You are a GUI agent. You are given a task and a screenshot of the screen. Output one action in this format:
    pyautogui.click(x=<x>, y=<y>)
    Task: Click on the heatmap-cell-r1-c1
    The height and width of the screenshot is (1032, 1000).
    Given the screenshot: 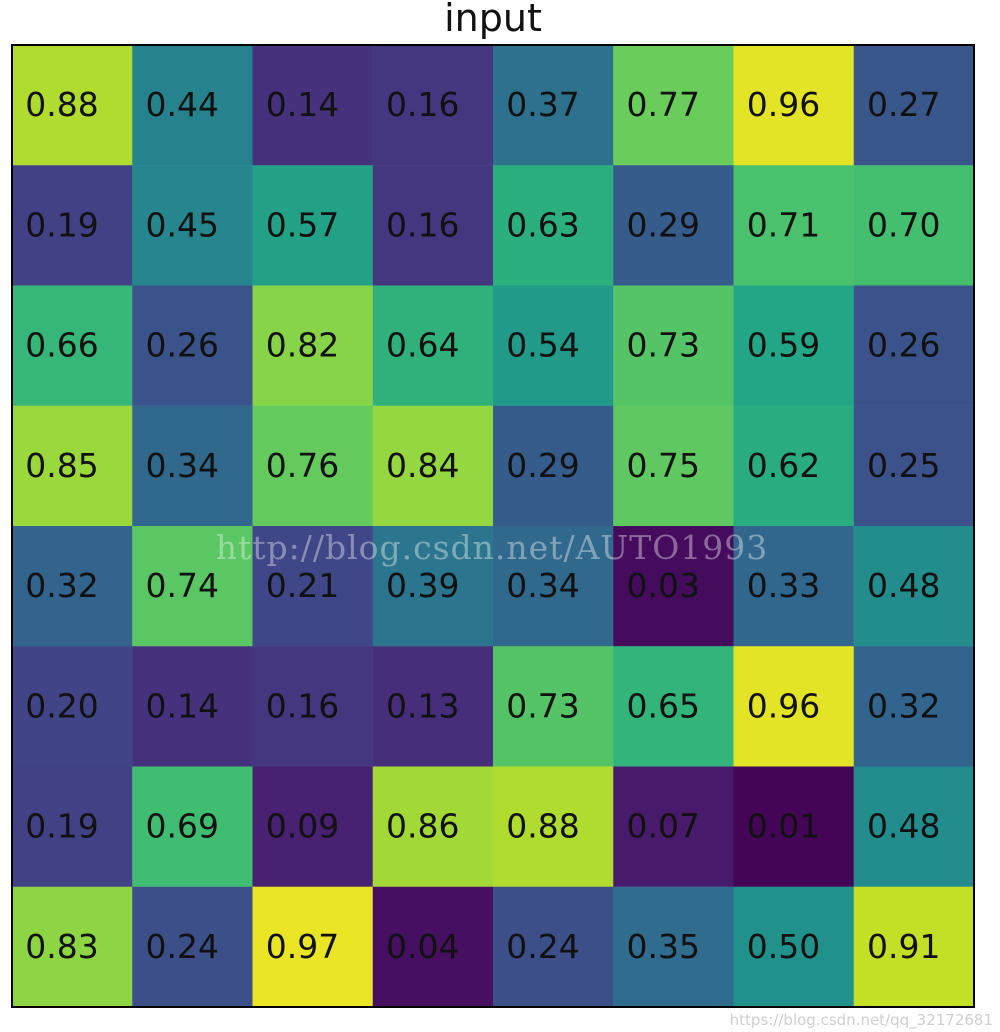 What is the action you would take?
    pyautogui.click(x=72, y=105)
    